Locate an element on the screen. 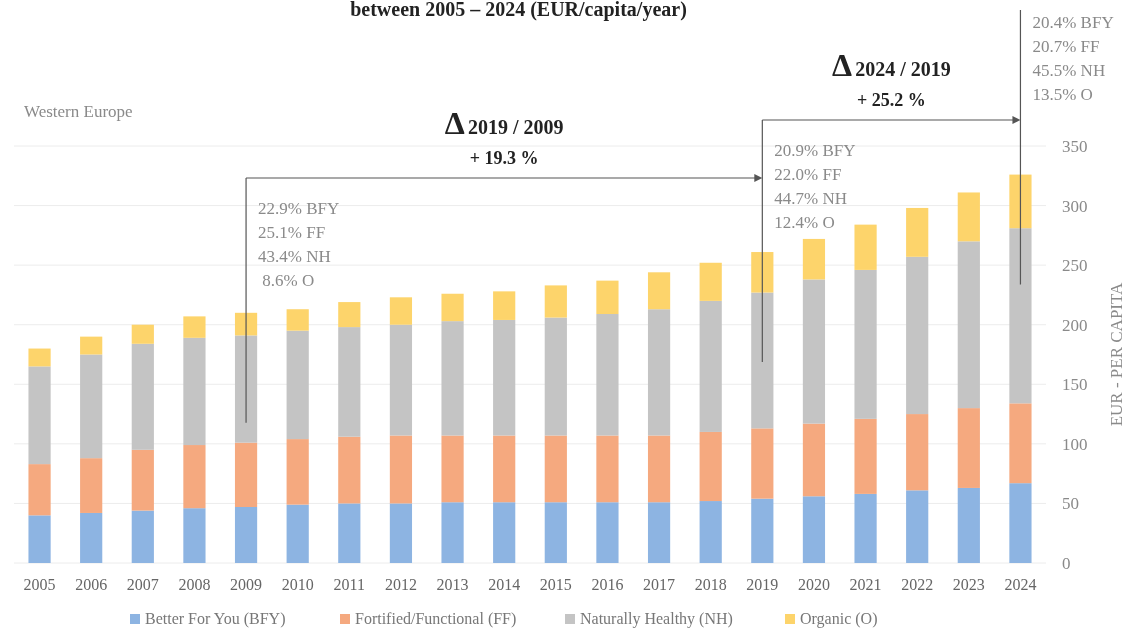  x-tick-label: 2017 is located at coordinates (659, 584).